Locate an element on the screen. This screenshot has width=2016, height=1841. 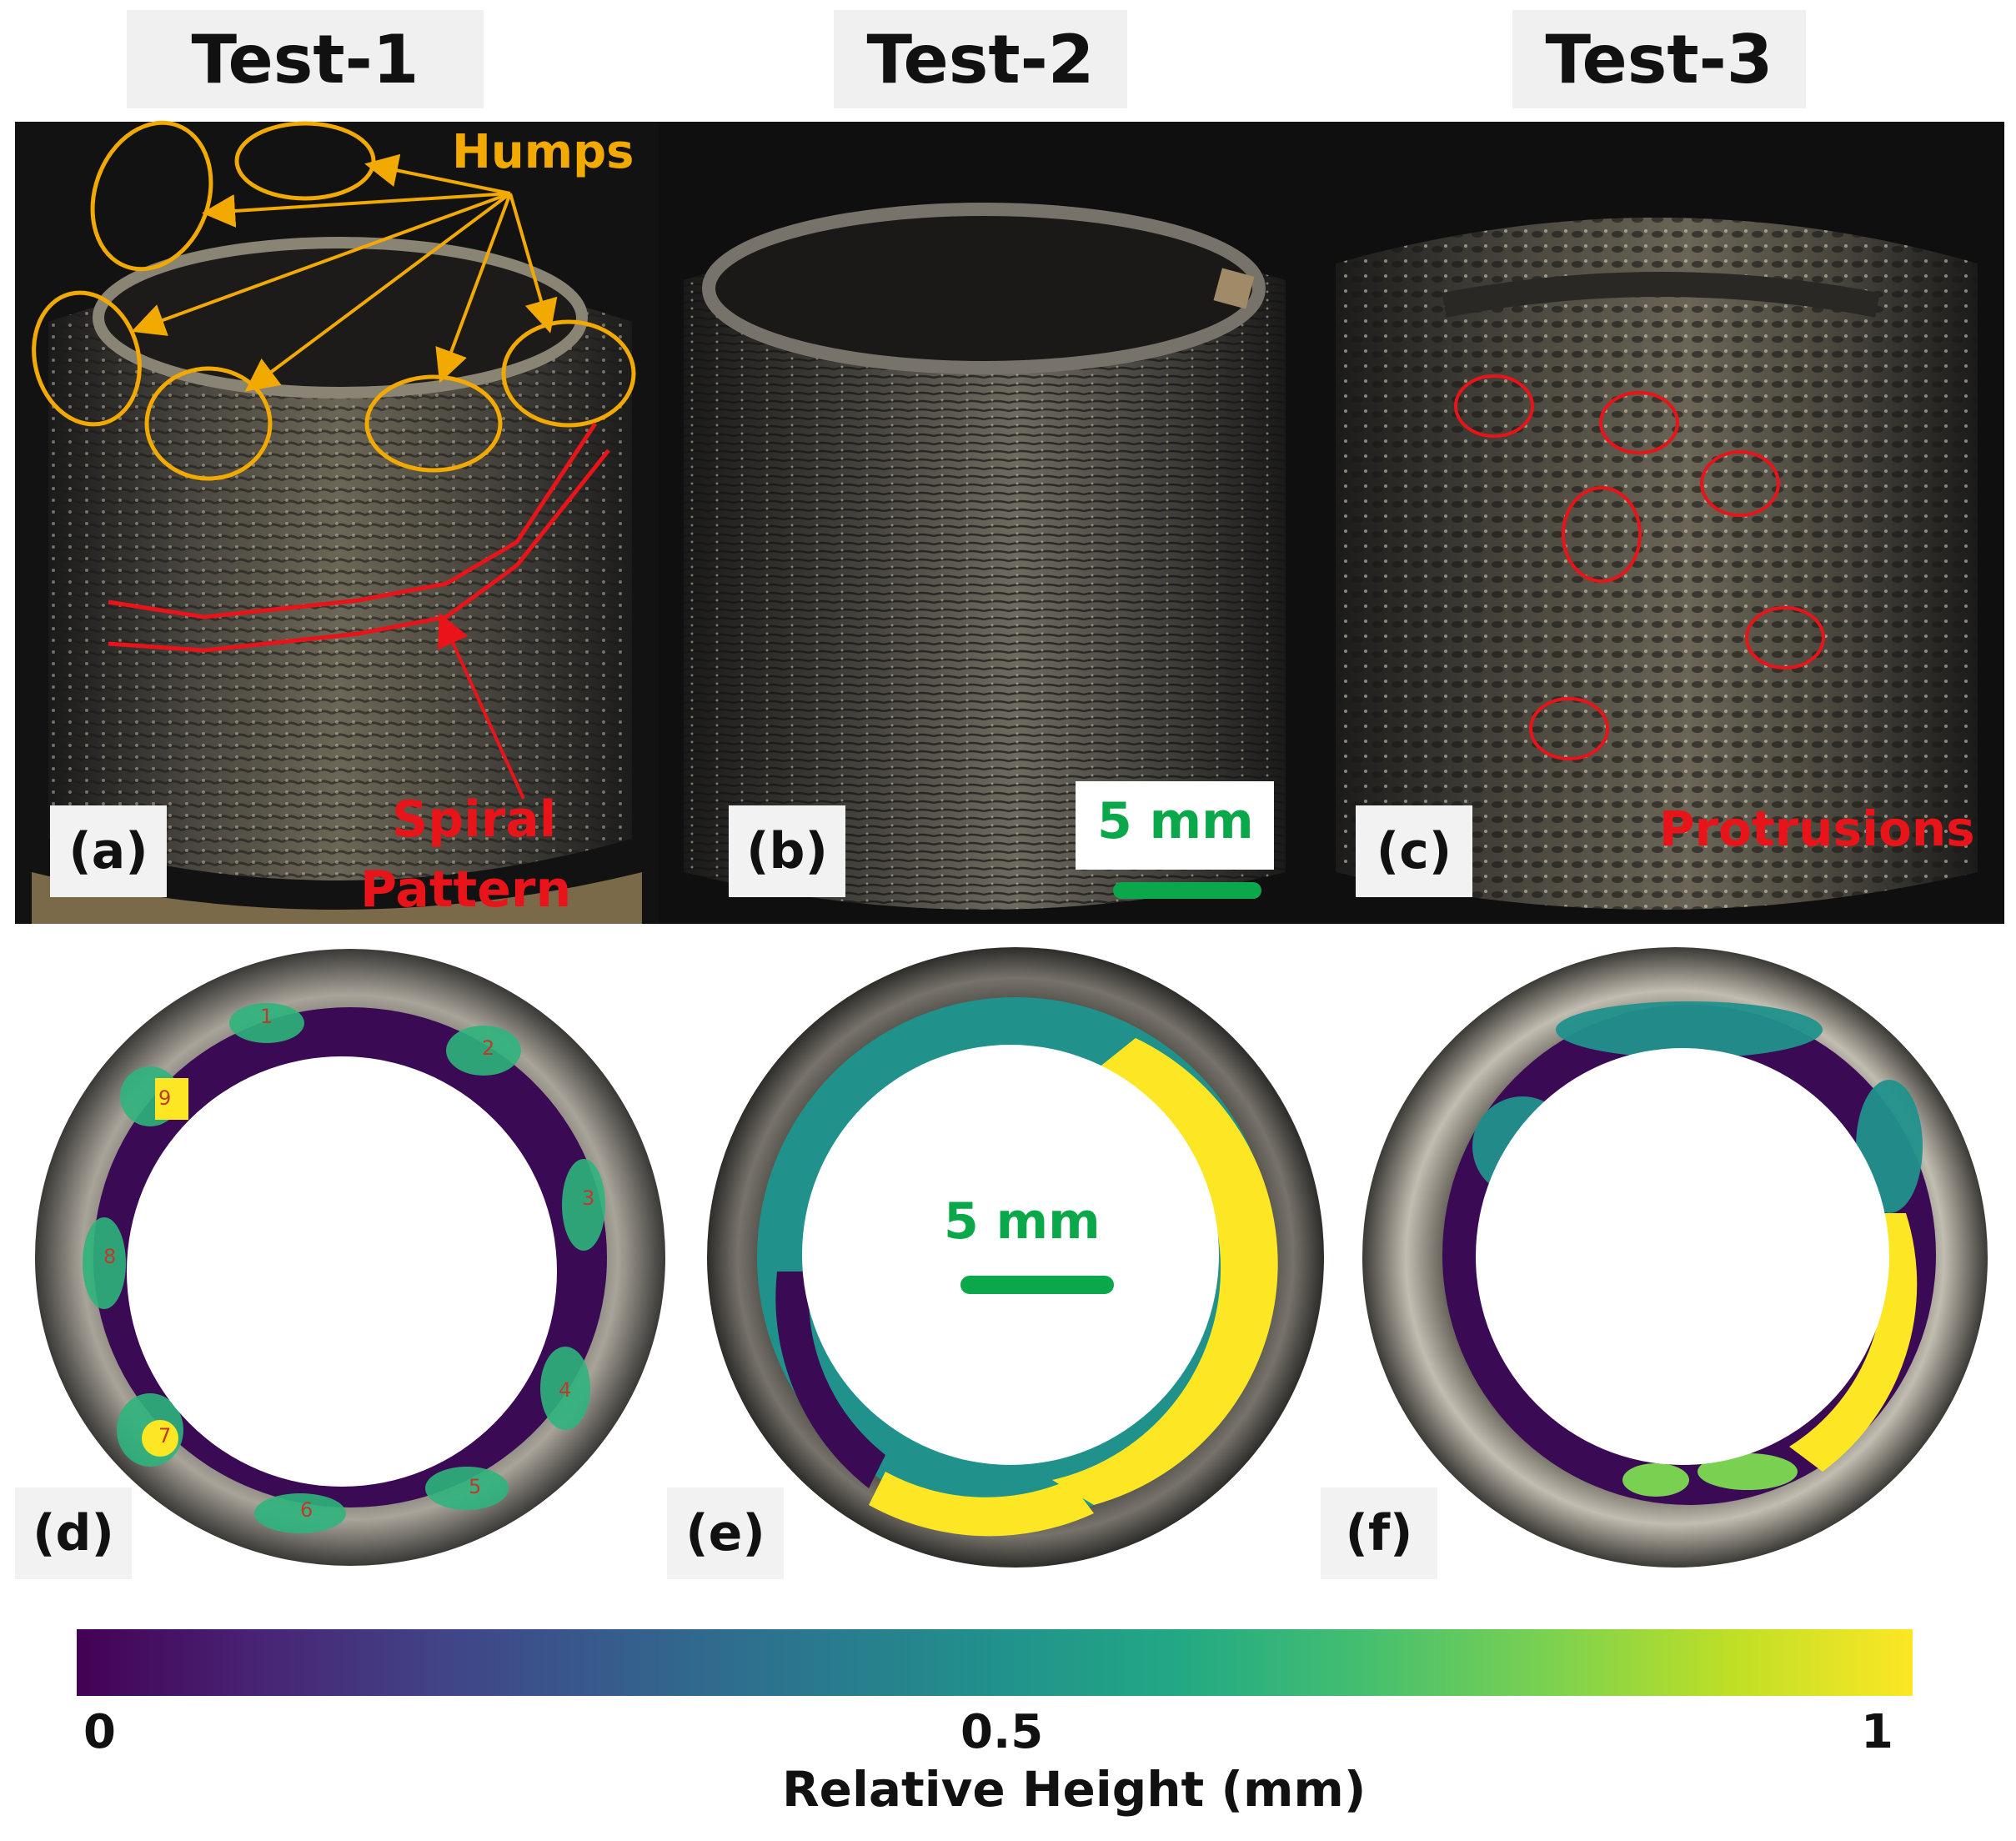
hump-number: 4 is located at coordinates (565, 1390).